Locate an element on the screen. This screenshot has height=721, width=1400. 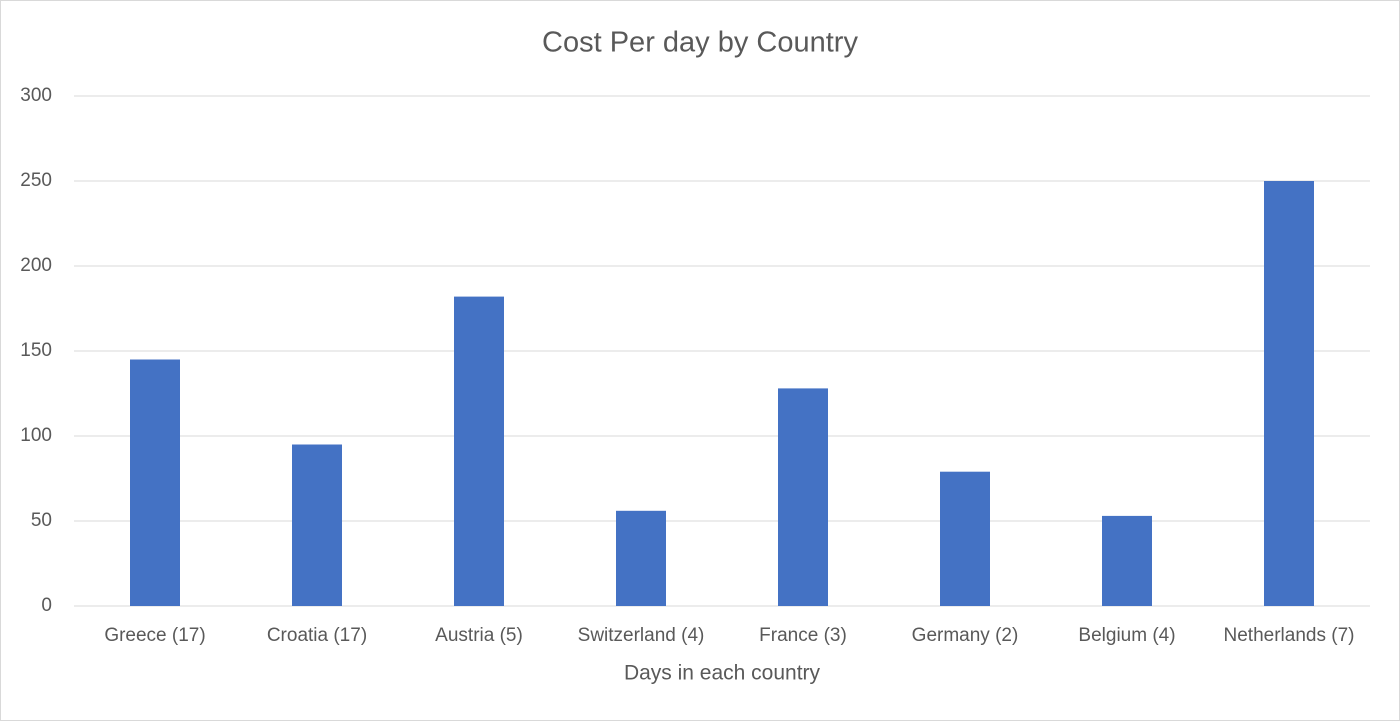
x-tick-label: Belgium (4) is located at coordinates (1126, 635).